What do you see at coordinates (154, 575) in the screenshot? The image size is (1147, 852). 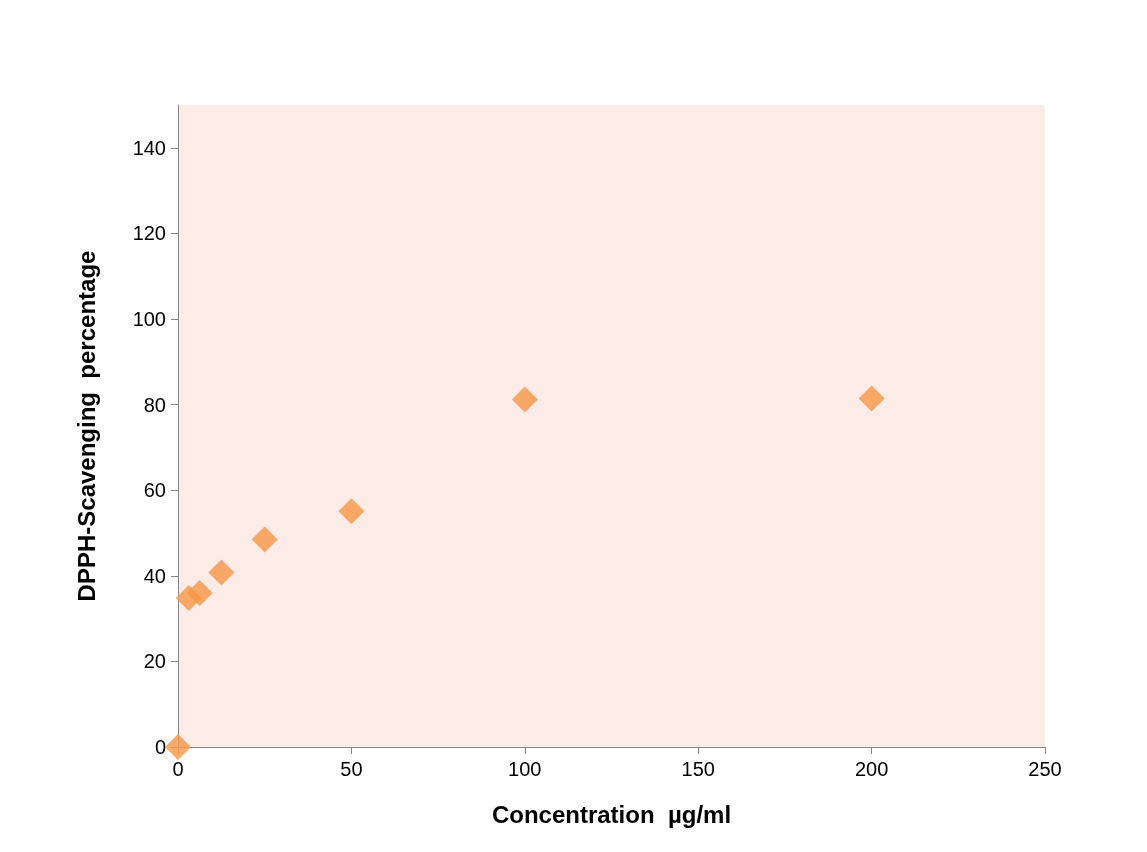 I see `y-tick-label: 40` at bounding box center [154, 575].